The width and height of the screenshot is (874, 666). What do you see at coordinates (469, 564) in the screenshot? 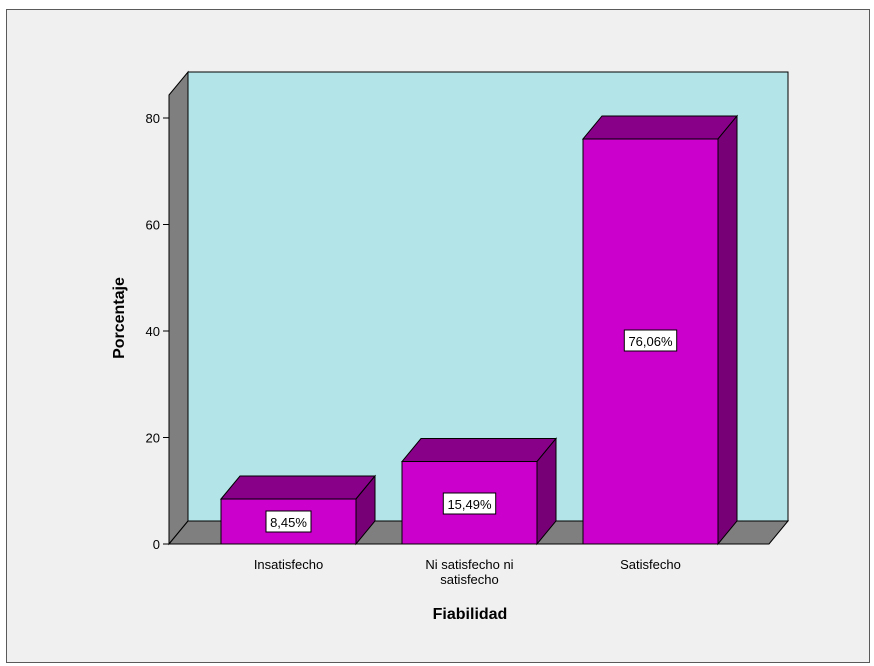
I see `x-category-label-line: Ni satisfecho ni` at bounding box center [469, 564].